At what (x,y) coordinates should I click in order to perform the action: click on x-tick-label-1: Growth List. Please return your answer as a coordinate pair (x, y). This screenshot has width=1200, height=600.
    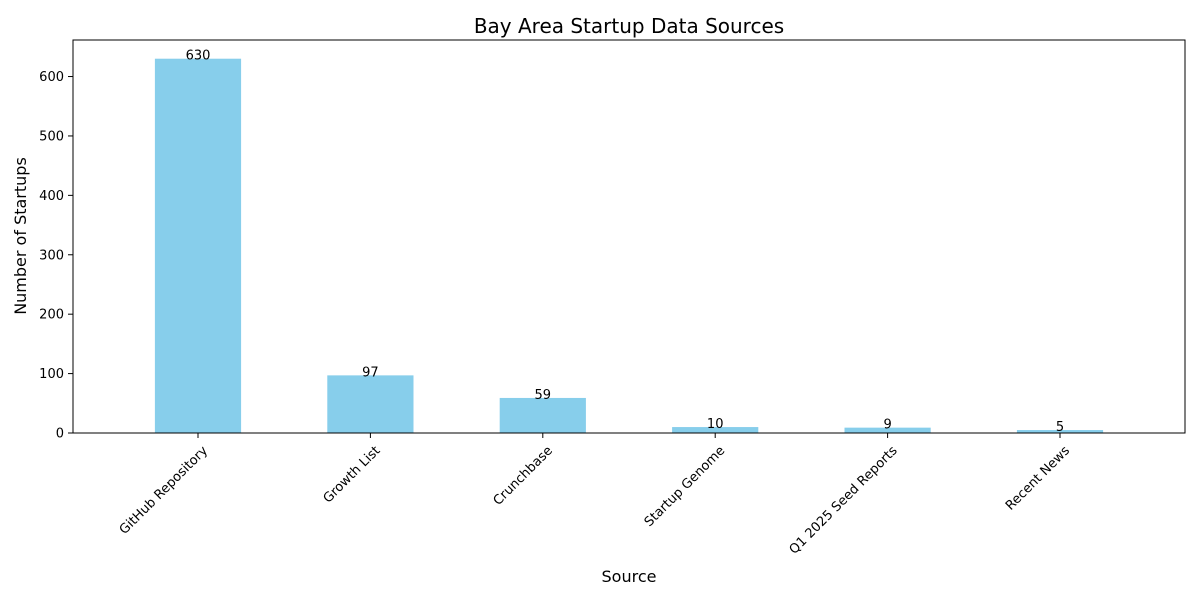
    Looking at the image, I should click on (352, 474).